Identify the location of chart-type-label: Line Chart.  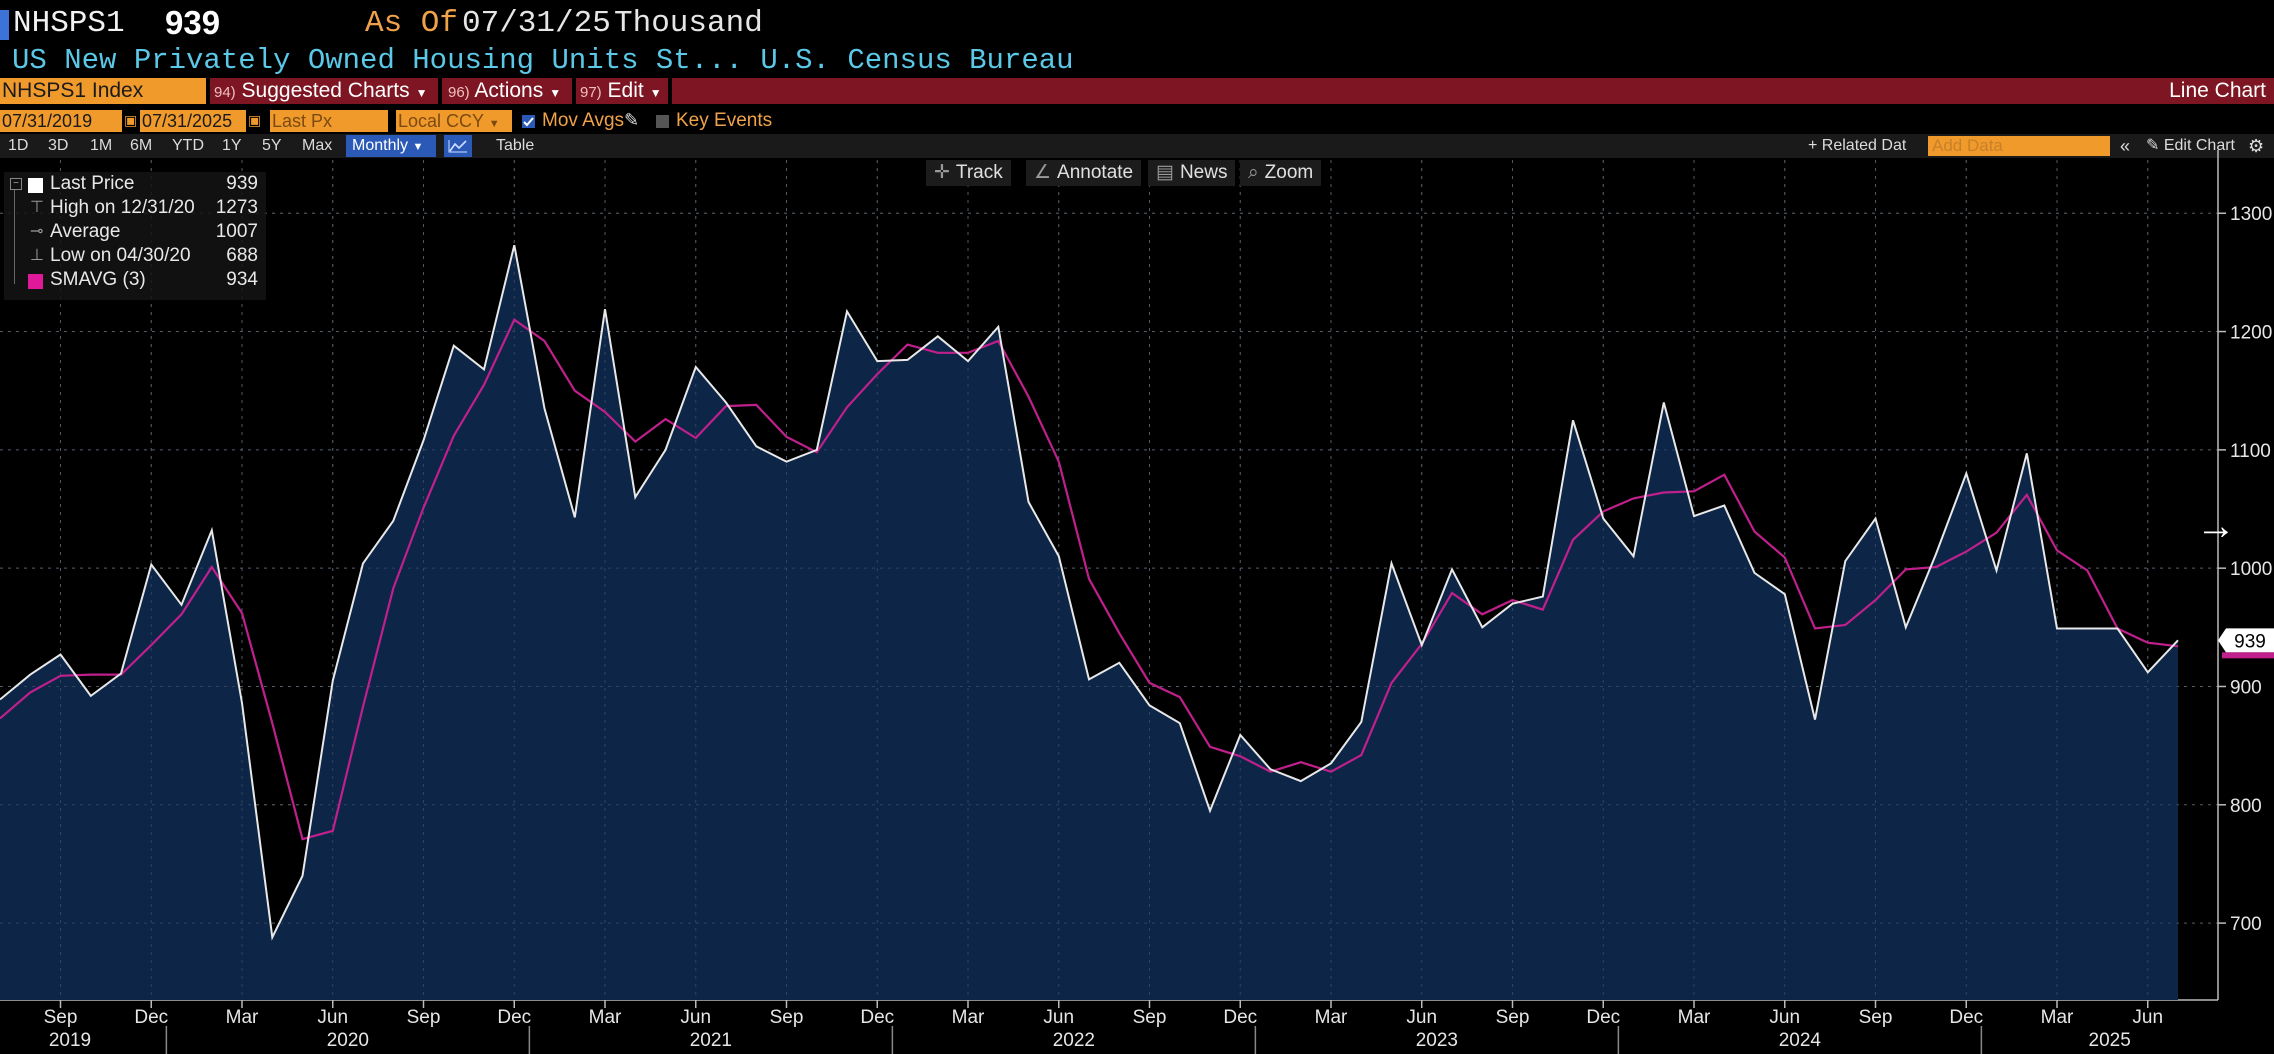
(2217, 90).